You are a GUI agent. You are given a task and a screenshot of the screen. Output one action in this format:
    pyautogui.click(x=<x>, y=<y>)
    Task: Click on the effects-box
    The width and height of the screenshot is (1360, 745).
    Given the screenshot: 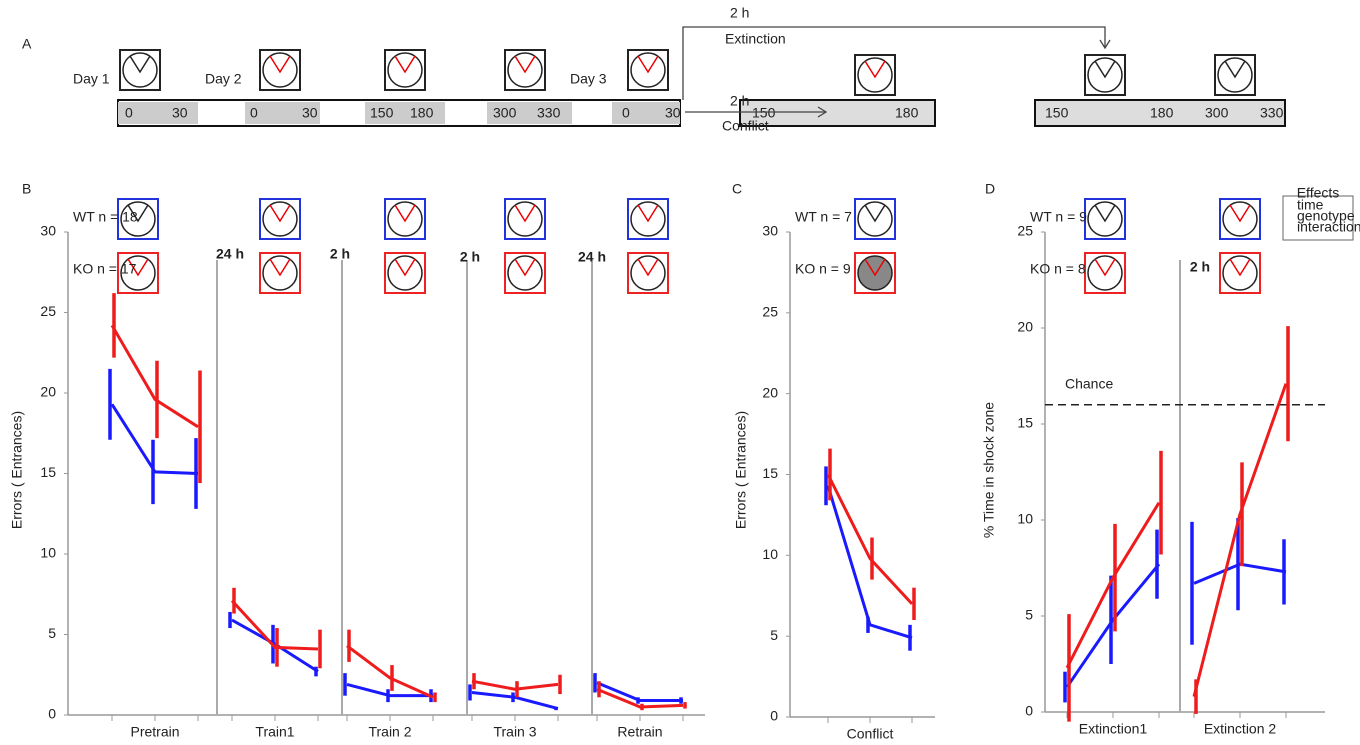 What is the action you would take?
    pyautogui.click(x=1318, y=218)
    